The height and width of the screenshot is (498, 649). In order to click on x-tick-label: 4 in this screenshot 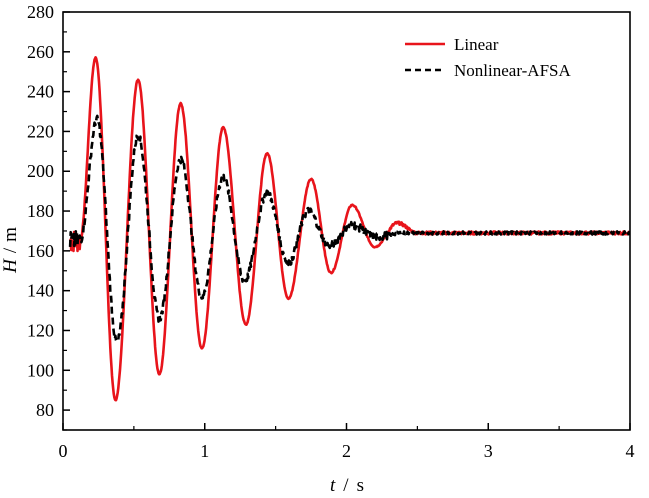, I will do `click(630, 451)`.